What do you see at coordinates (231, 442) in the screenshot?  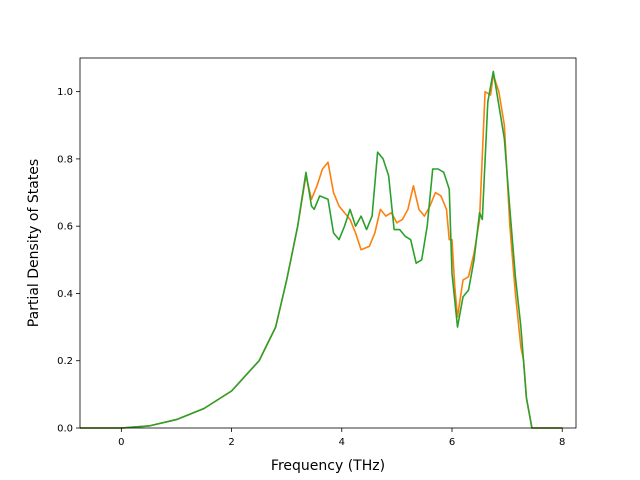 I see `x-tick-label: 2` at bounding box center [231, 442].